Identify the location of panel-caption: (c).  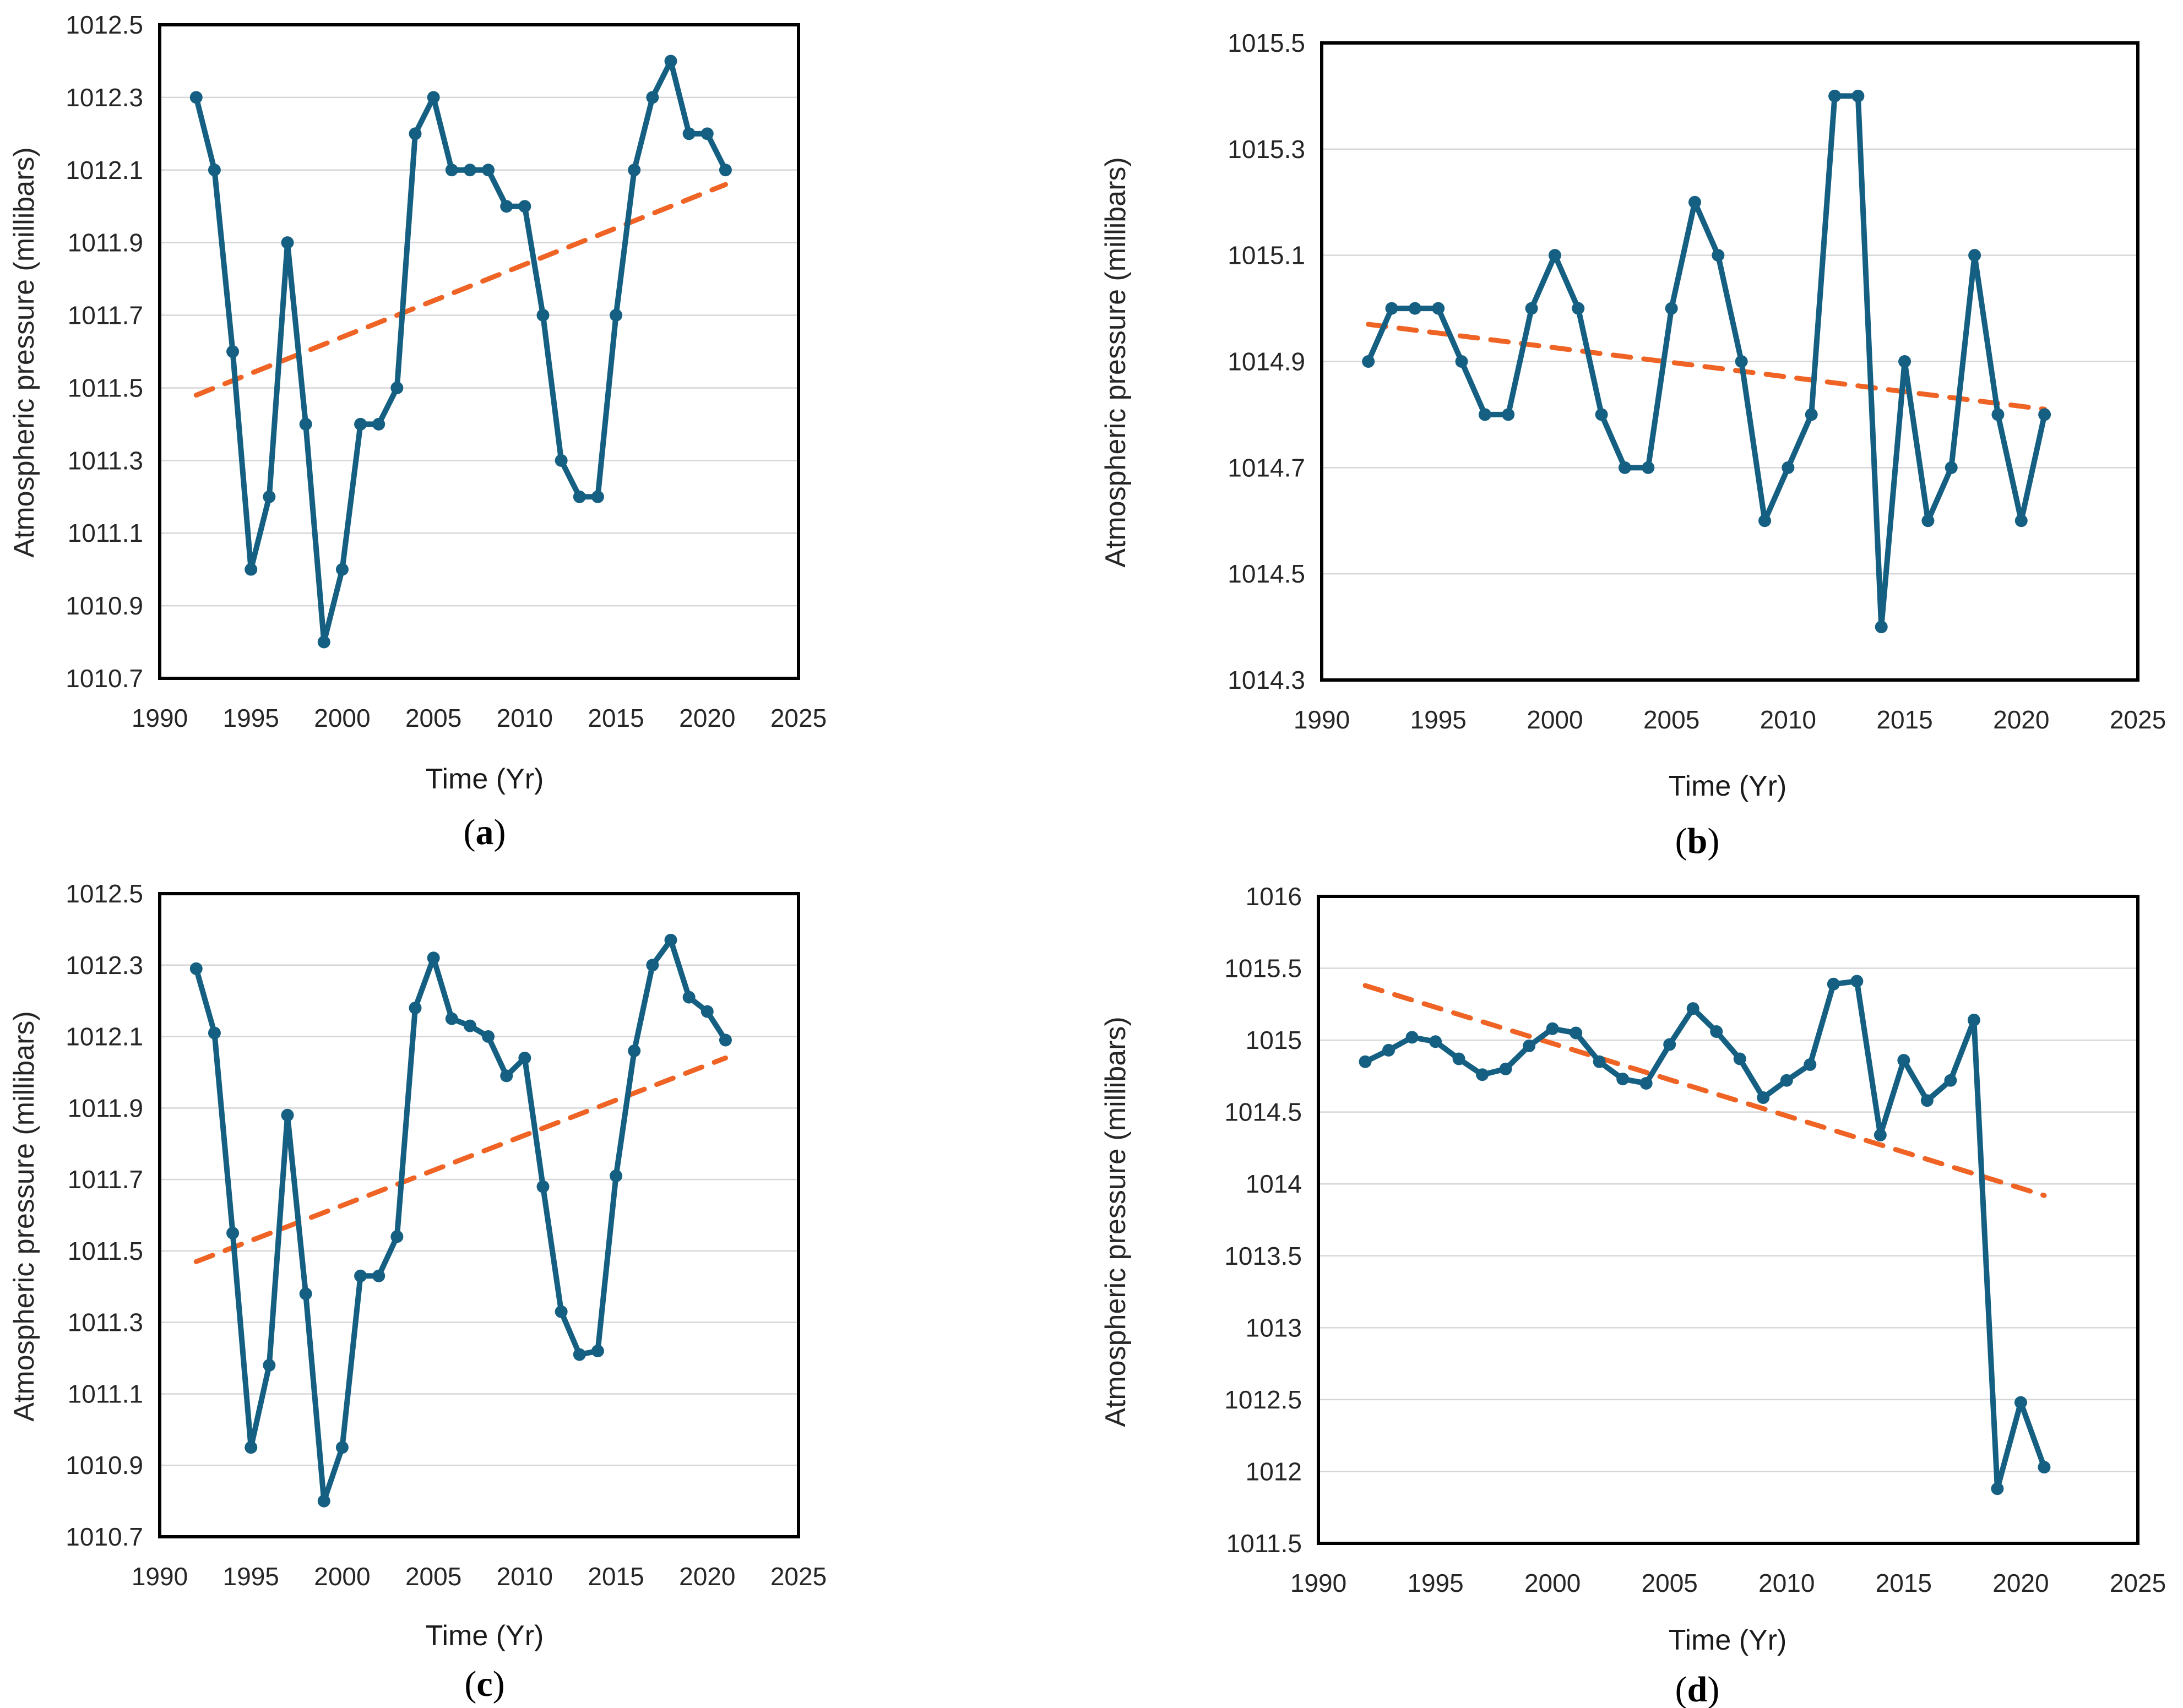
(484, 1684).